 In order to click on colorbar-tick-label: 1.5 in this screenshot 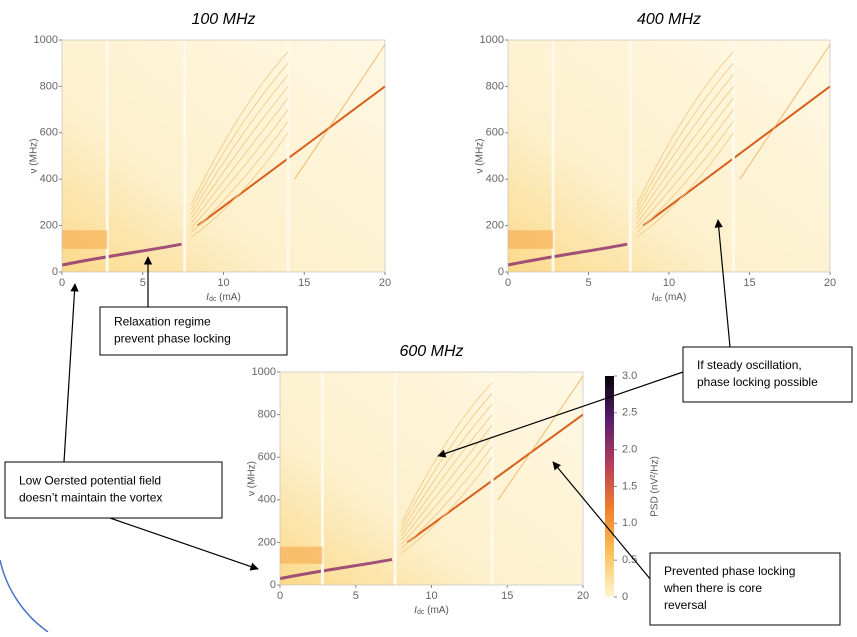, I will do `click(629, 486)`.